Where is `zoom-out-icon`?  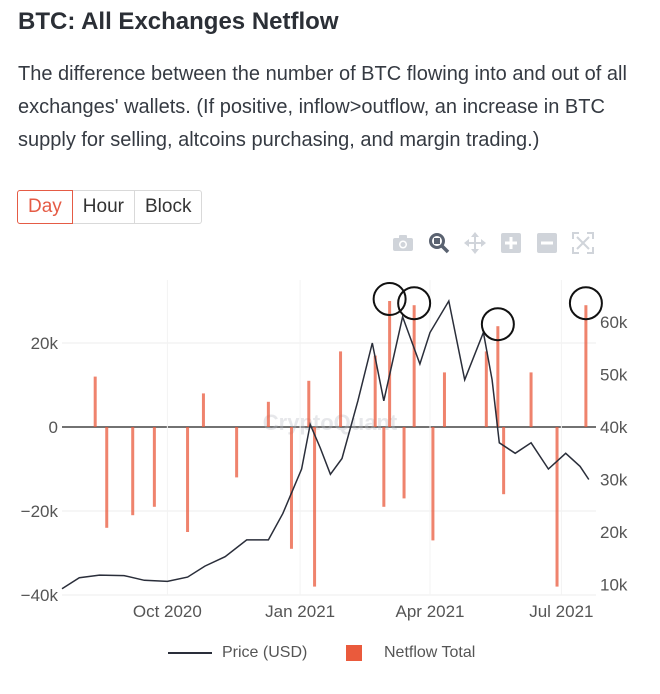
zoom-out-icon is located at coordinates (547, 243).